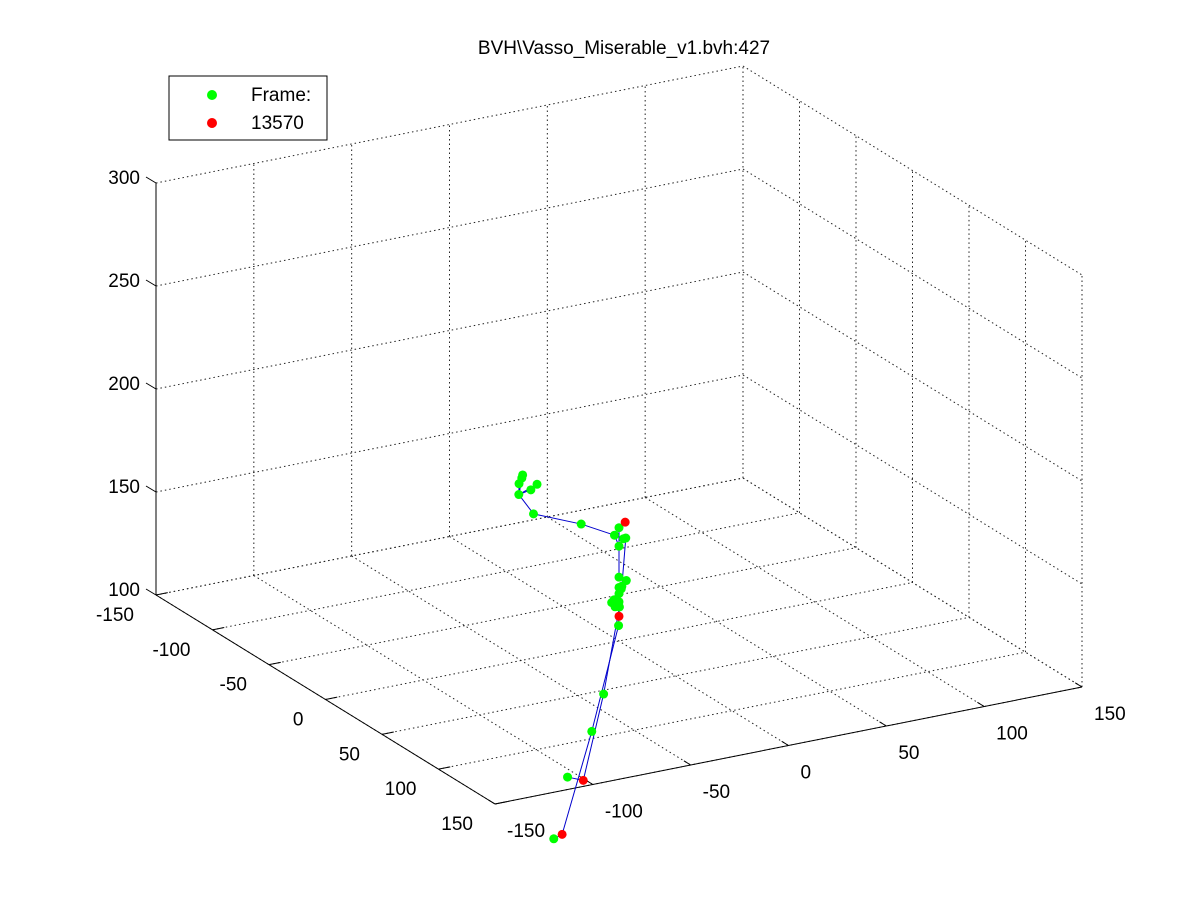 This screenshot has width=1201, height=901. I want to click on skeleton-joints, so click(572, 657).